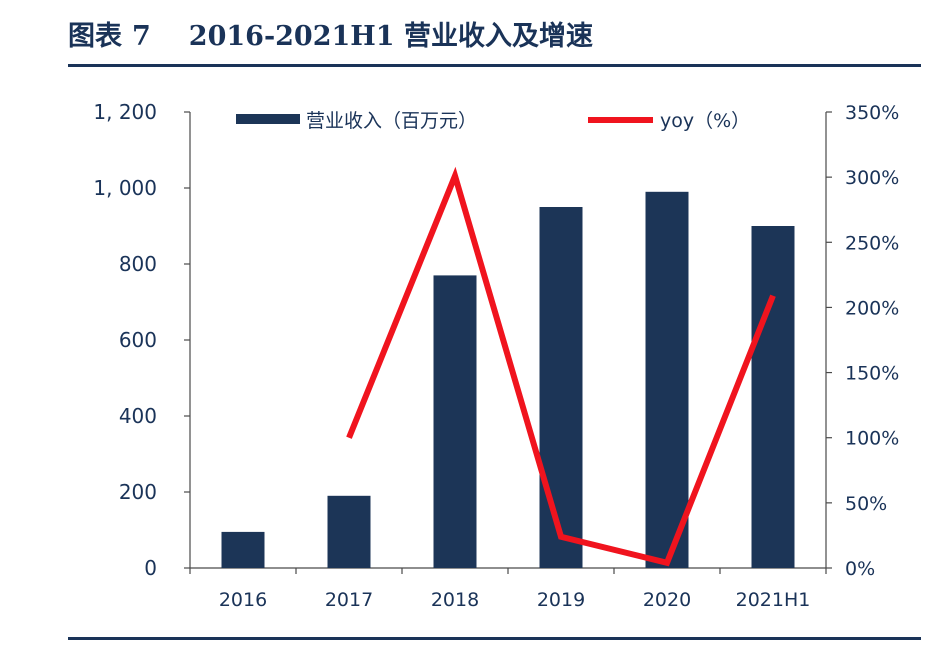 This screenshot has height=646, width=946. I want to click on figure-title: 图表 7 2016-2021H1 营业收入及增速, so click(330, 33).